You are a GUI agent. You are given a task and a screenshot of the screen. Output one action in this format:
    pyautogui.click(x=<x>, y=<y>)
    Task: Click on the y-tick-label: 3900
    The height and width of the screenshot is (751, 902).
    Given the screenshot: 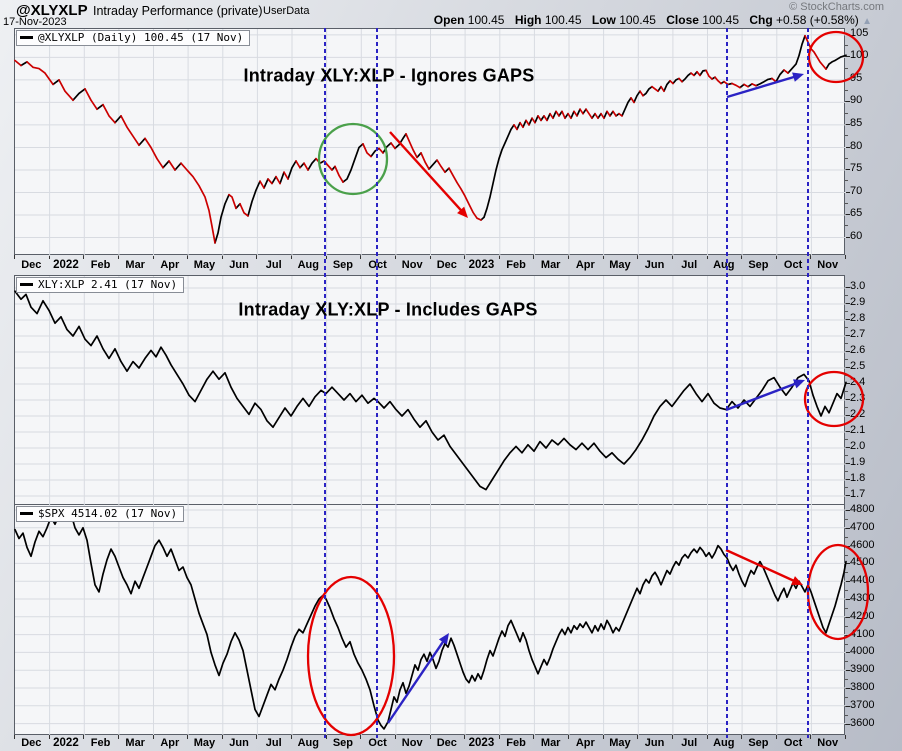 What is the action you would take?
    pyautogui.click(x=862, y=669)
    